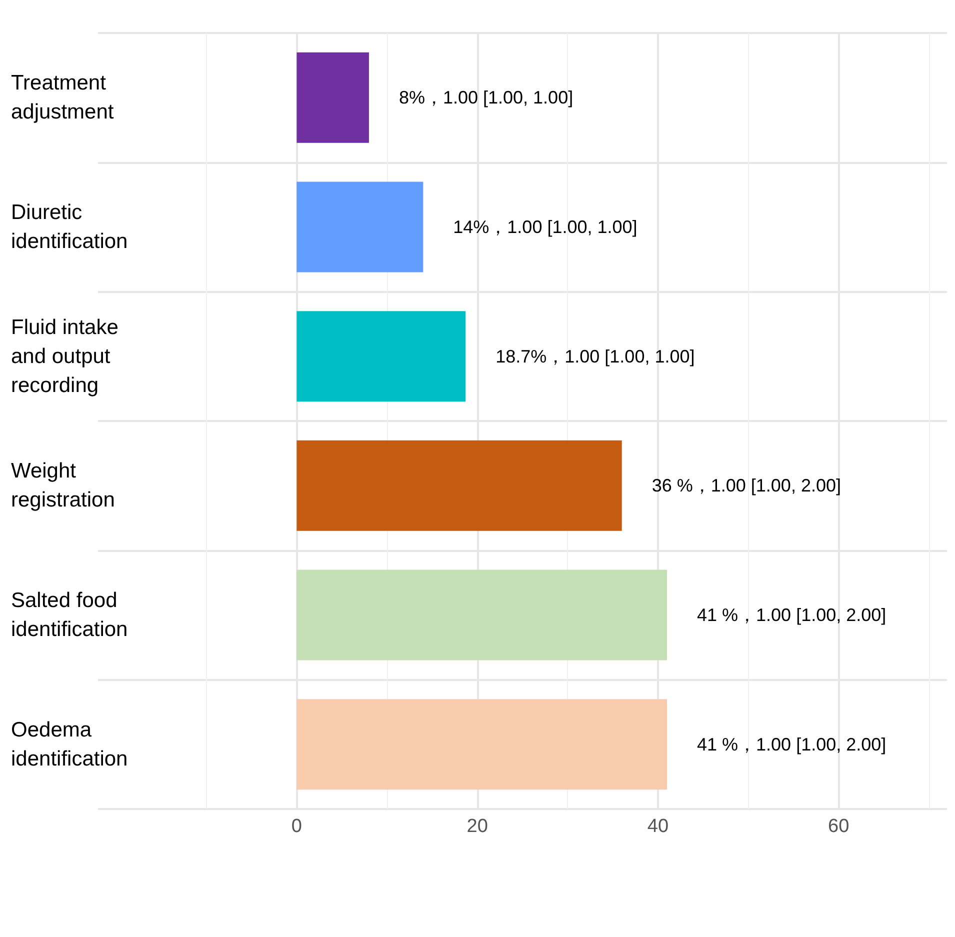 The image size is (955, 937). I want to click on x-tick-label: 20, so click(477, 826).